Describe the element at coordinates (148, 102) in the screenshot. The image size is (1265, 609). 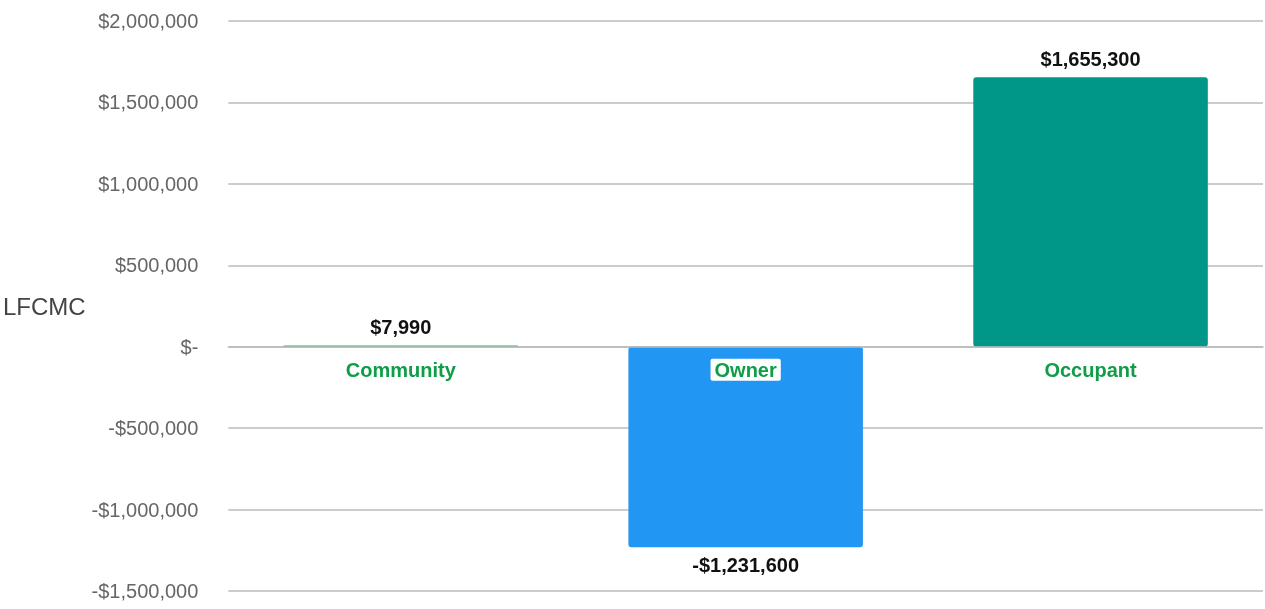
I see `y-tick-label: $1,500,000` at that location.